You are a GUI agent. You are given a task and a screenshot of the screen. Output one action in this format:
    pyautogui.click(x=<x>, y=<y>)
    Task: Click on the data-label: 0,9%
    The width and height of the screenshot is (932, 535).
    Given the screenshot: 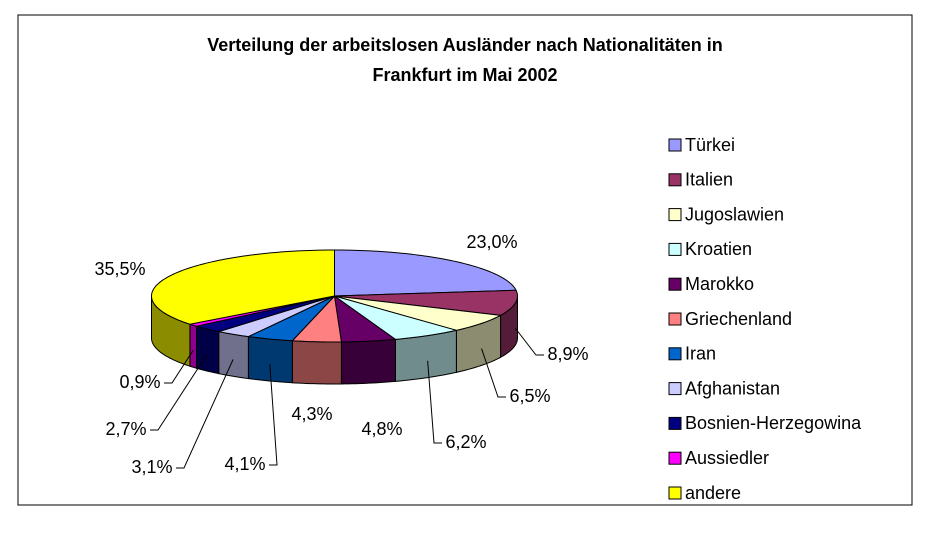 What is the action you would take?
    pyautogui.click(x=139, y=382)
    